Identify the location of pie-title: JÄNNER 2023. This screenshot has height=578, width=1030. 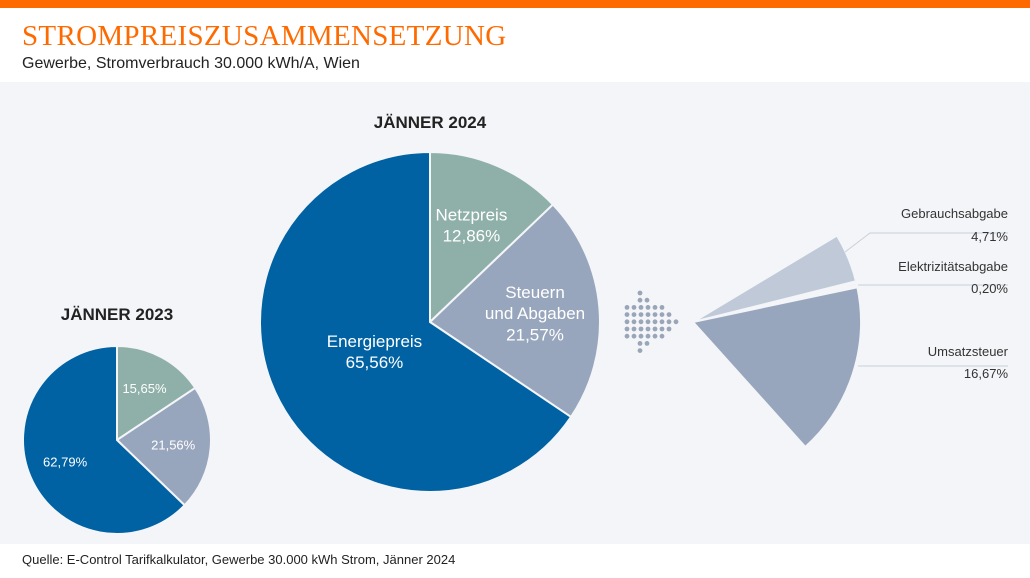
(117, 314).